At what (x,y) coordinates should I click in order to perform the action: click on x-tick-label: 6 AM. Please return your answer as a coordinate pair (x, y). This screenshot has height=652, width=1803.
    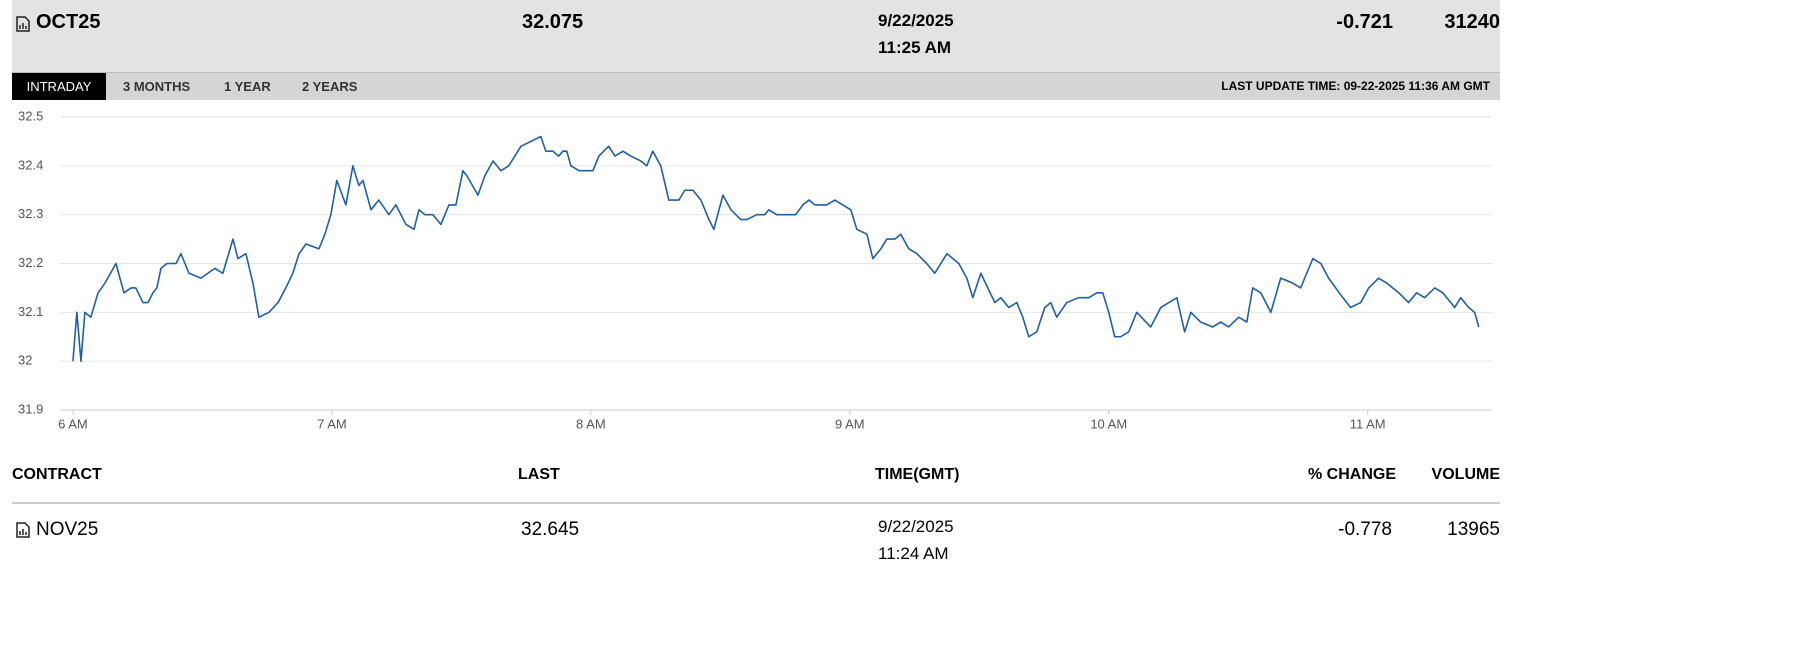
    Looking at the image, I should click on (73, 423).